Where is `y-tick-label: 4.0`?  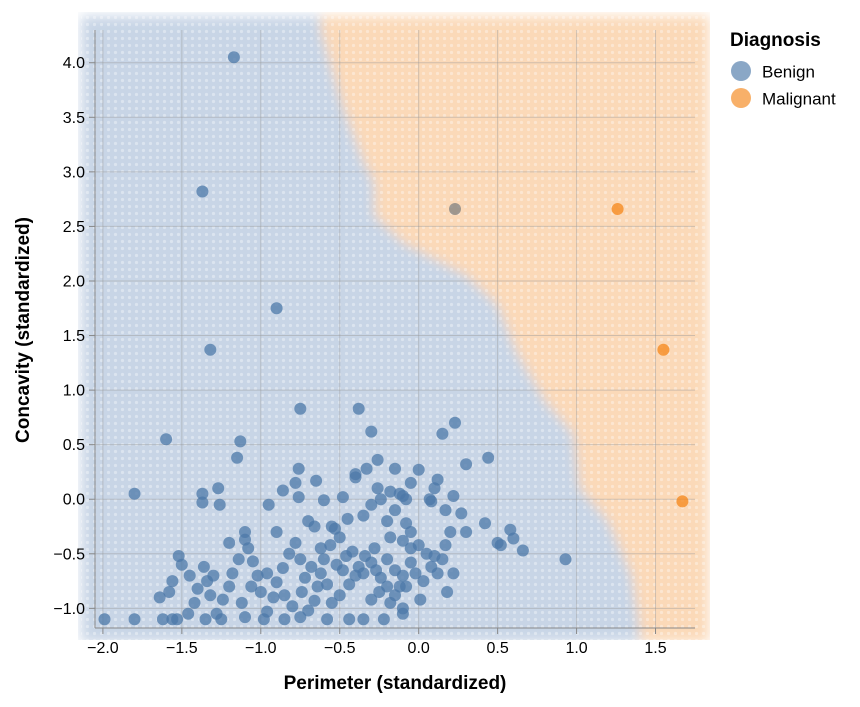 y-tick-label: 4.0 is located at coordinates (74, 63).